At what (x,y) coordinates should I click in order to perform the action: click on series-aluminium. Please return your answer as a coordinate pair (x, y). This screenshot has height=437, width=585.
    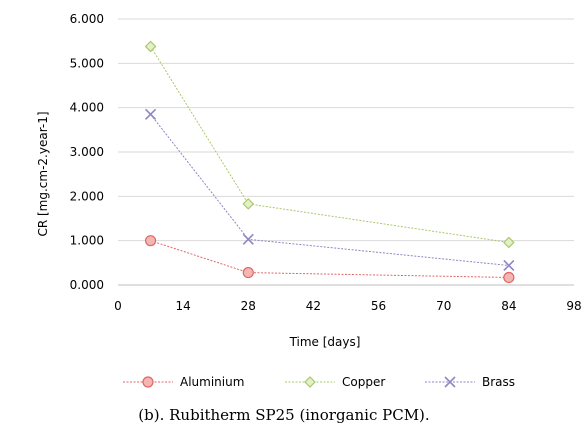
    Looking at the image, I should click on (329, 259).